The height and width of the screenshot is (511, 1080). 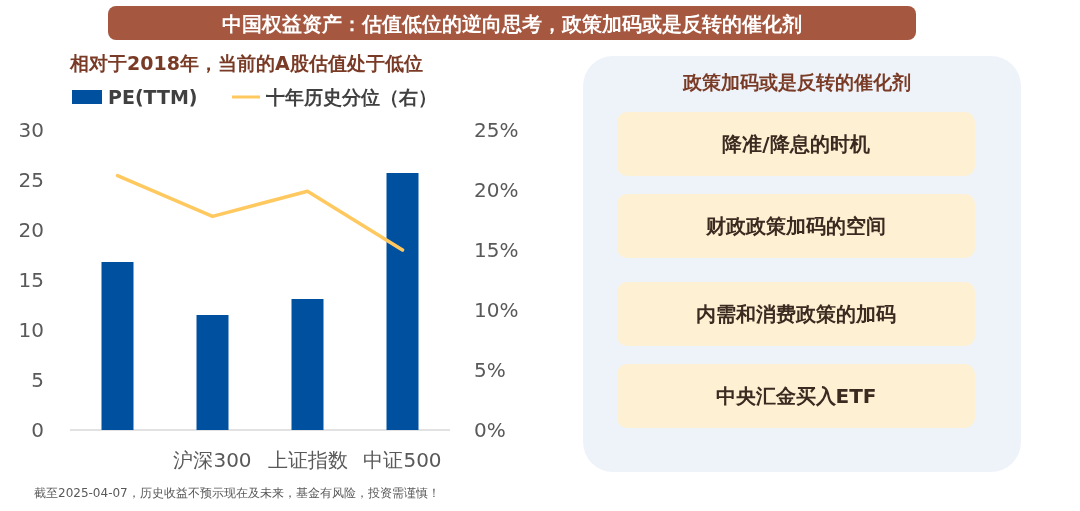 What do you see at coordinates (37, 430) in the screenshot?
I see `y-tick-label: 0` at bounding box center [37, 430].